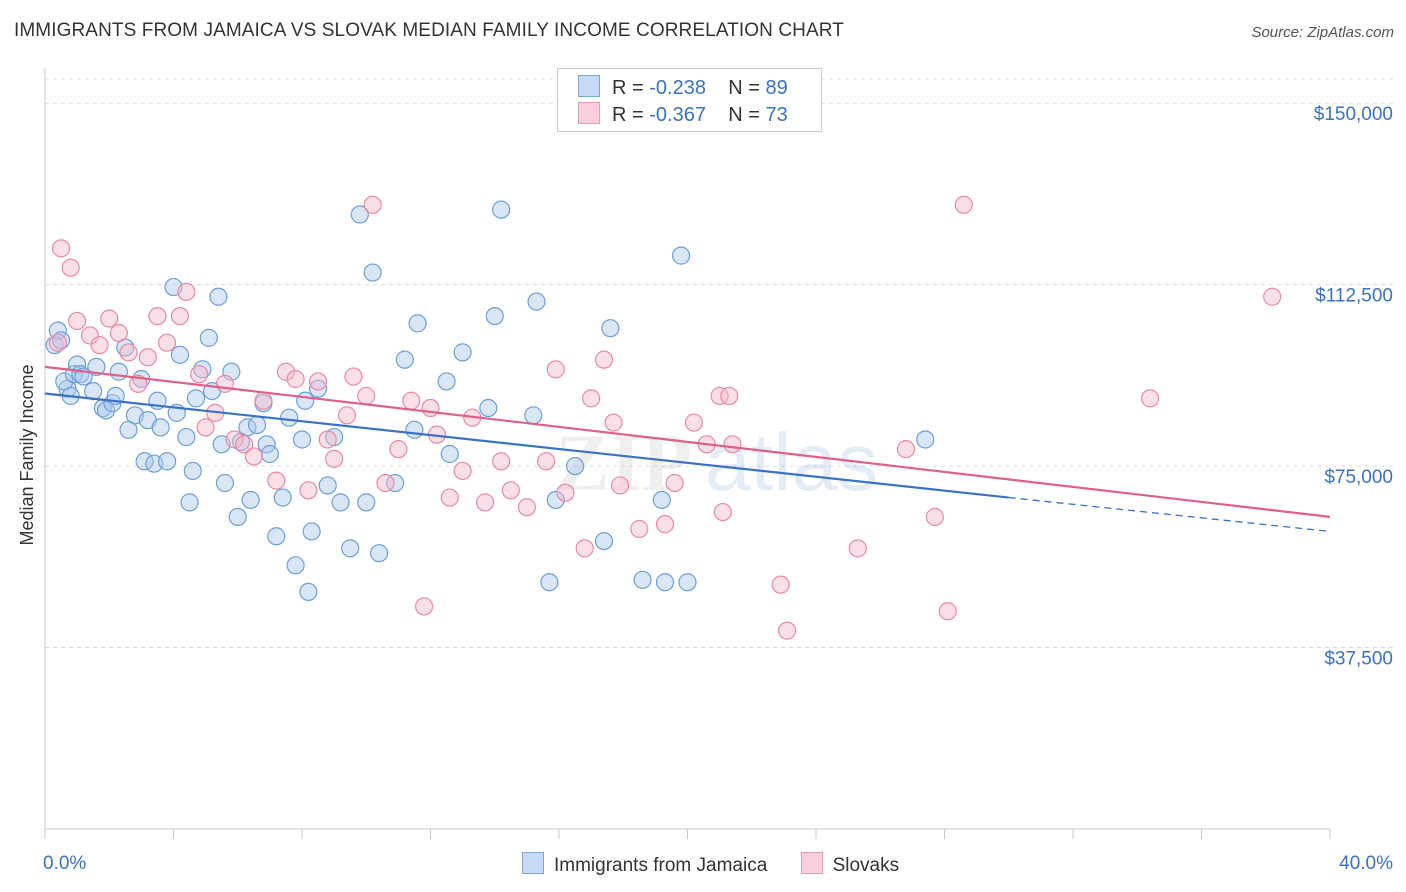 The width and height of the screenshot is (1406, 892). I want to click on chart-source: Source: ZipAtlas.com, so click(1322, 32).